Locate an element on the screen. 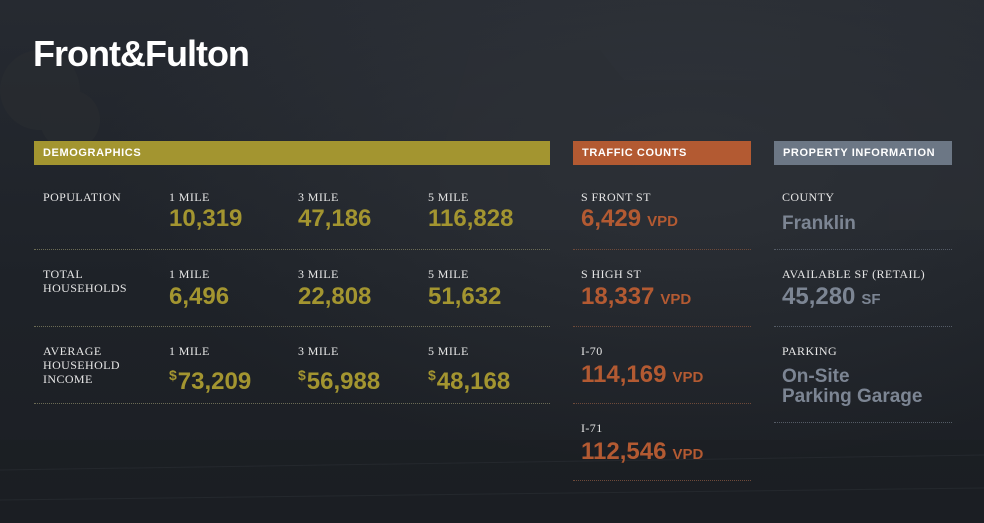  income-1mi-value: $73,209 is located at coordinates (210, 378).